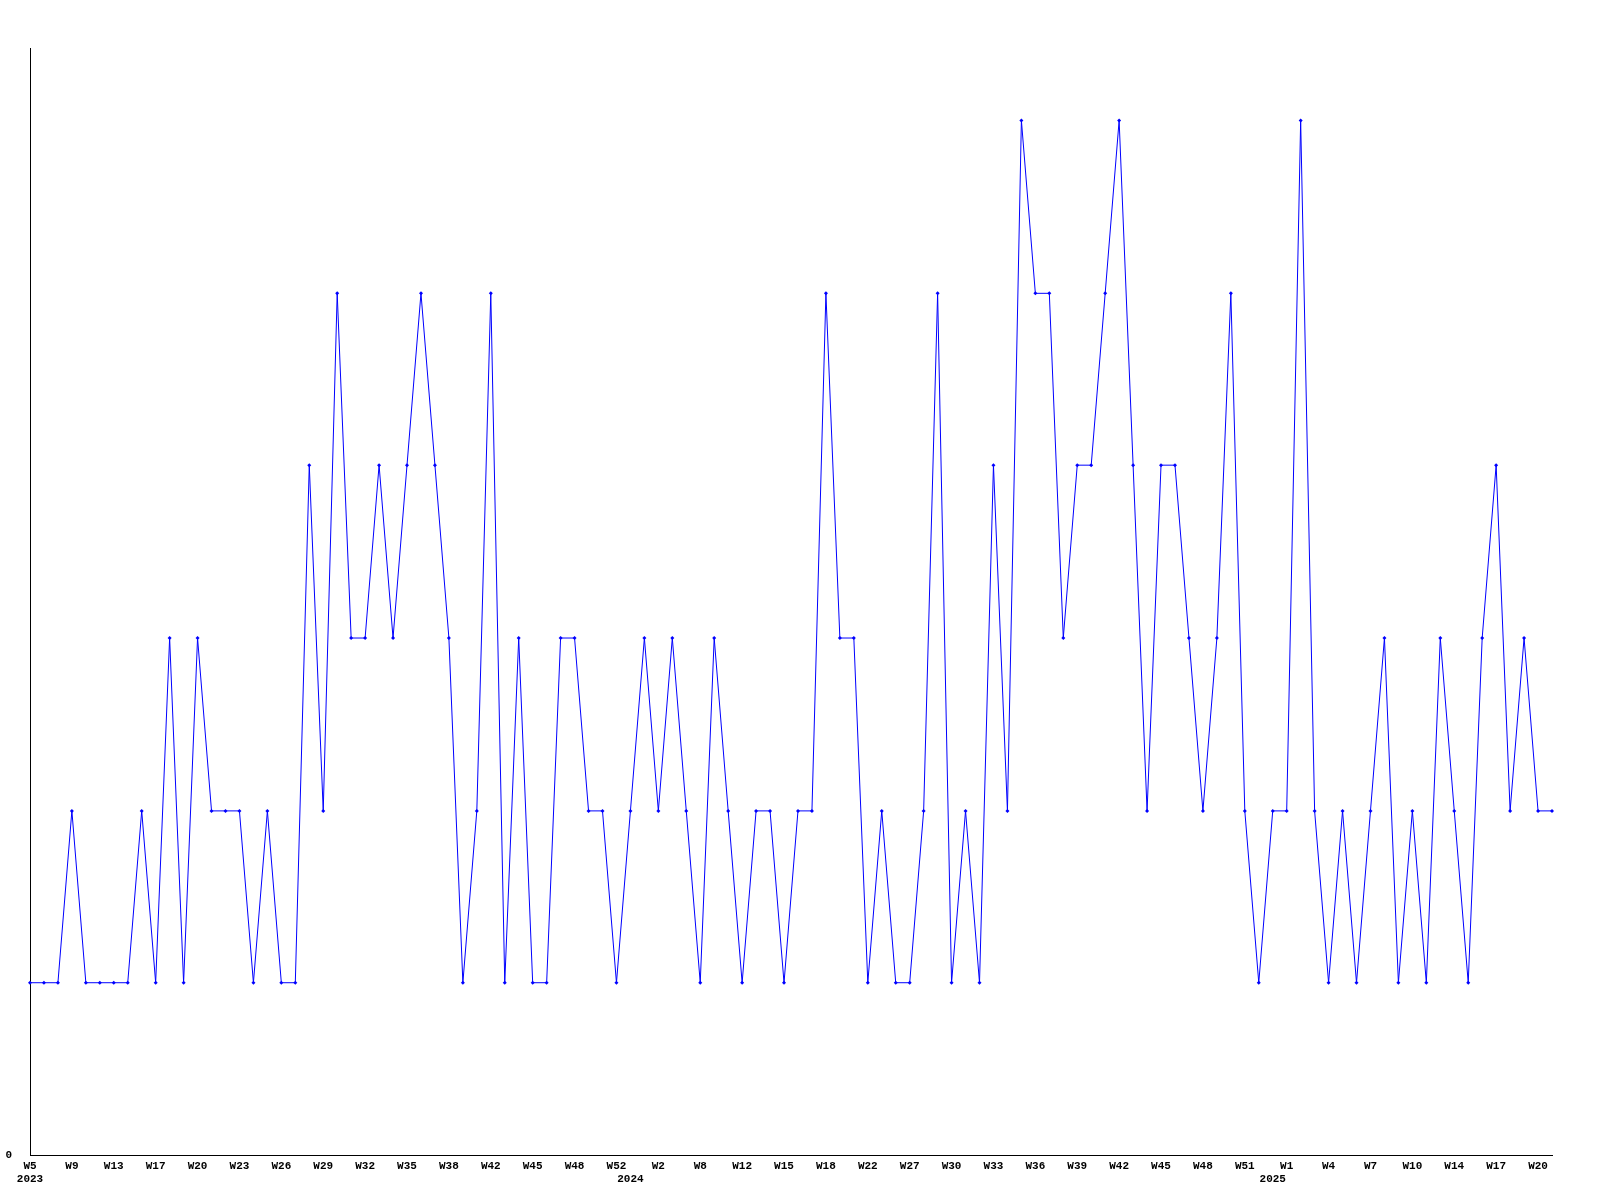  What do you see at coordinates (72, 1165) in the screenshot?
I see `x-tick-label: W9` at bounding box center [72, 1165].